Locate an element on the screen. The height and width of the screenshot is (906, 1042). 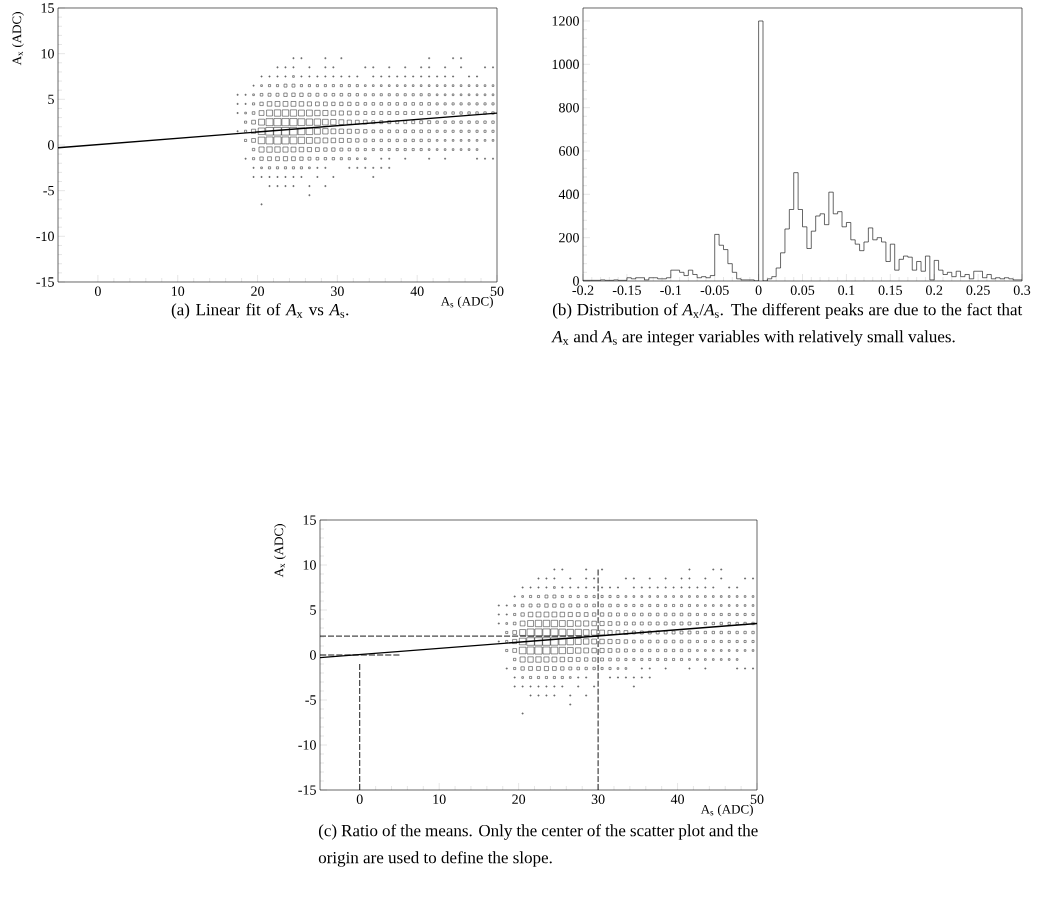
x-tick-label: 0.15 is located at coordinates (890, 290).